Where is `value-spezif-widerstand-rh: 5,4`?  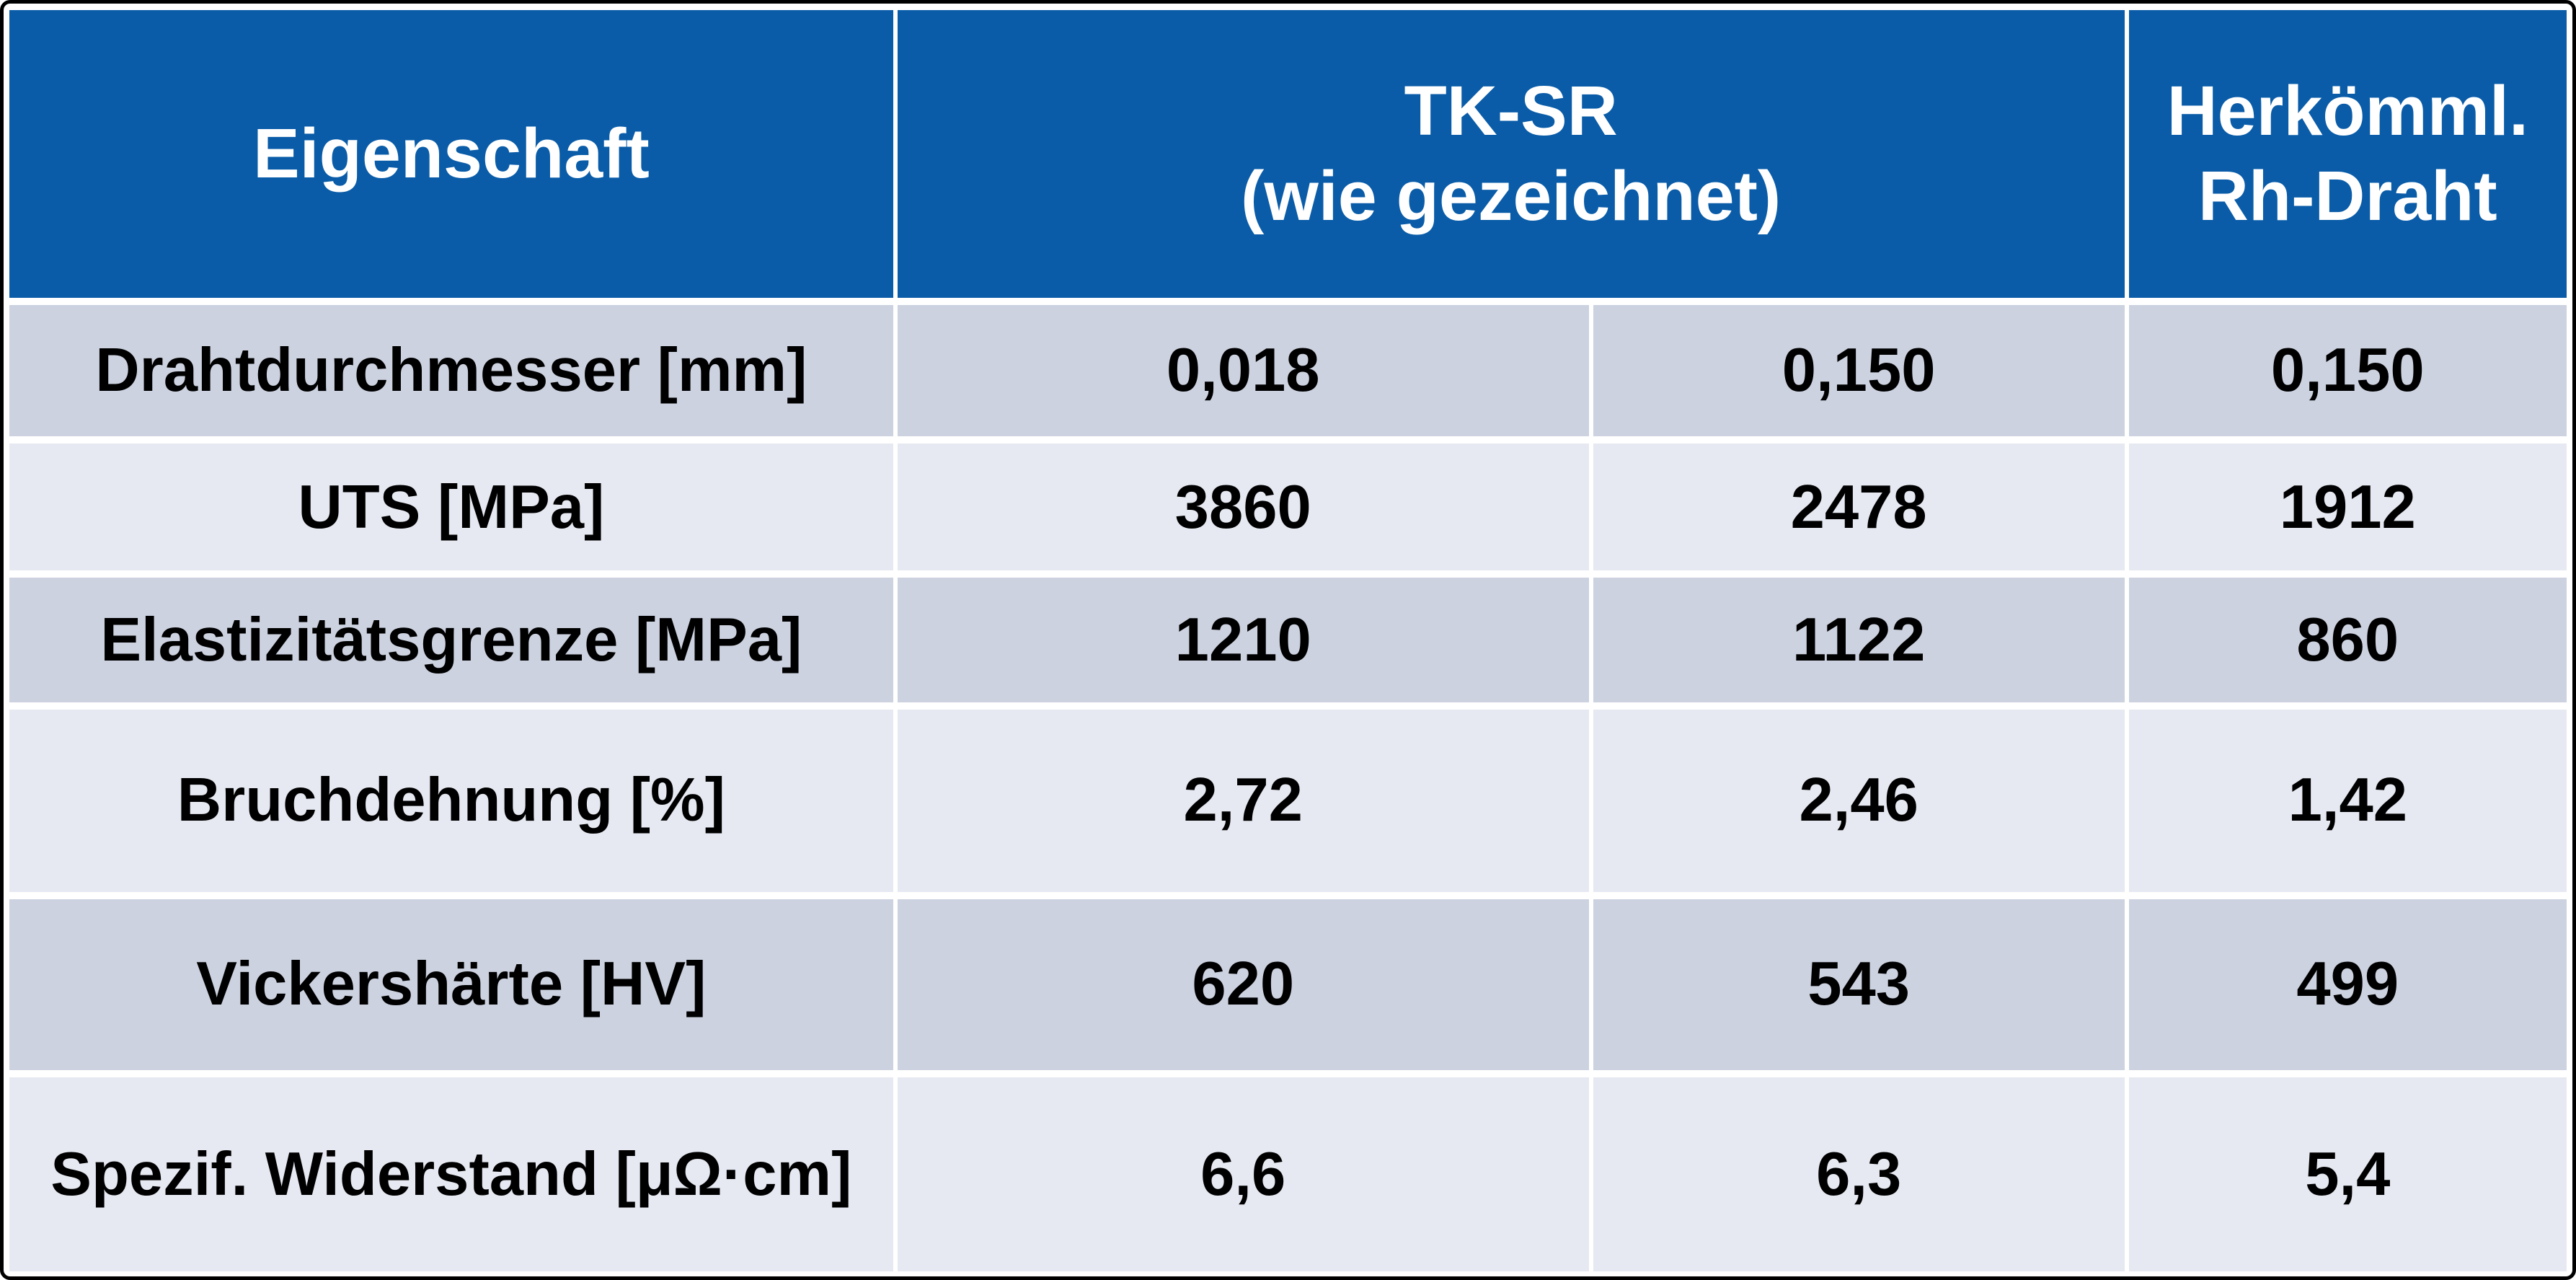
value-spezif-widerstand-rh: 5,4 is located at coordinates (2347, 1174).